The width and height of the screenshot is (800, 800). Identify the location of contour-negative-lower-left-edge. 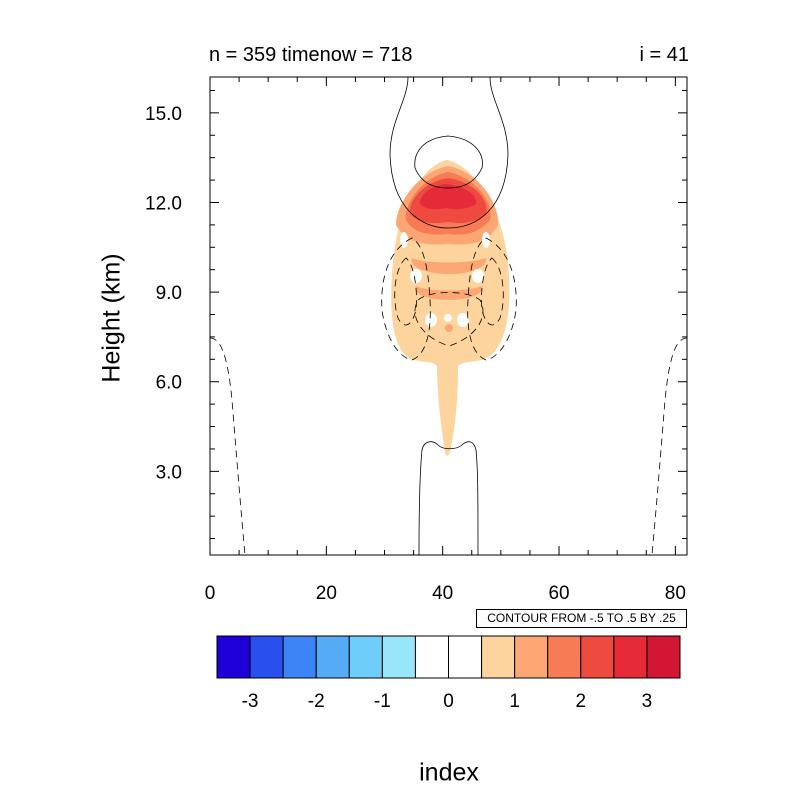
(228, 446).